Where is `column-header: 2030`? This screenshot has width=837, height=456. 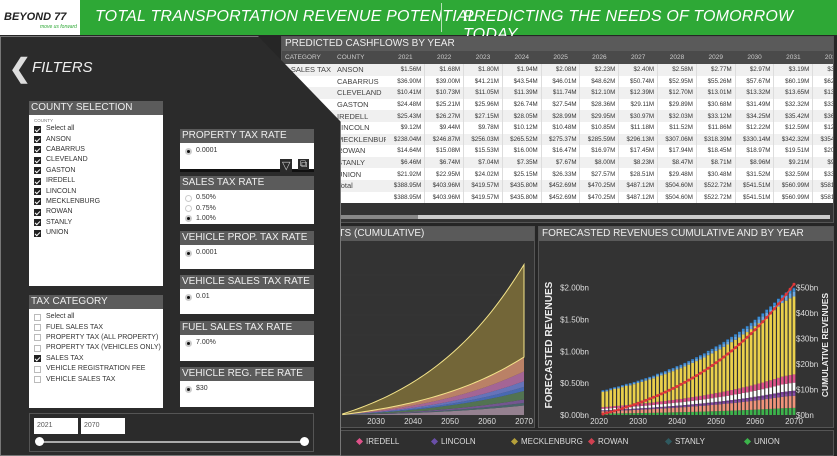
column-header: 2030 is located at coordinates (754, 57).